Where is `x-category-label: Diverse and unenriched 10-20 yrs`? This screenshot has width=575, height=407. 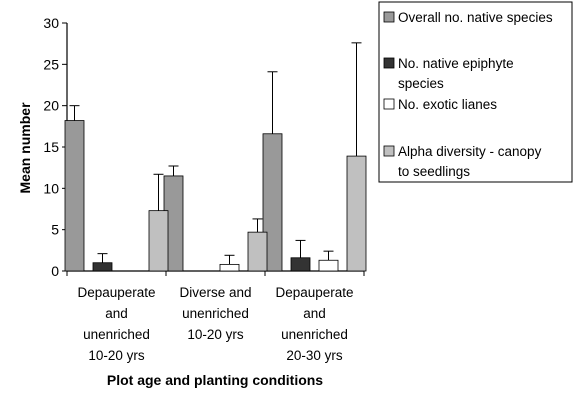
x-category-label: Diverse and unenriched 10-20 yrs is located at coordinates (215, 313).